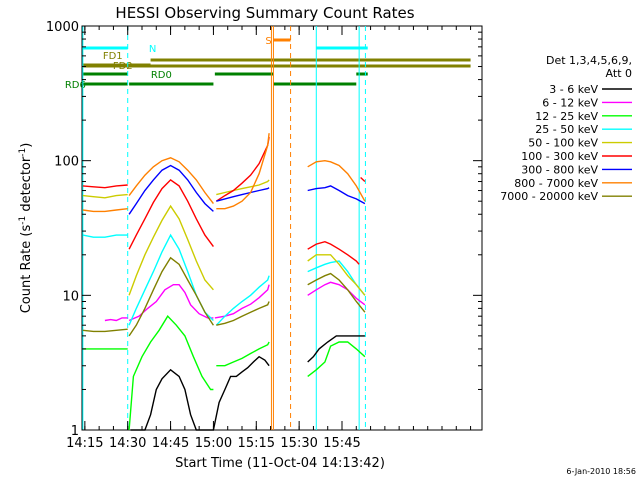  I want to click on y-tick-label: 1, so click(75, 431).